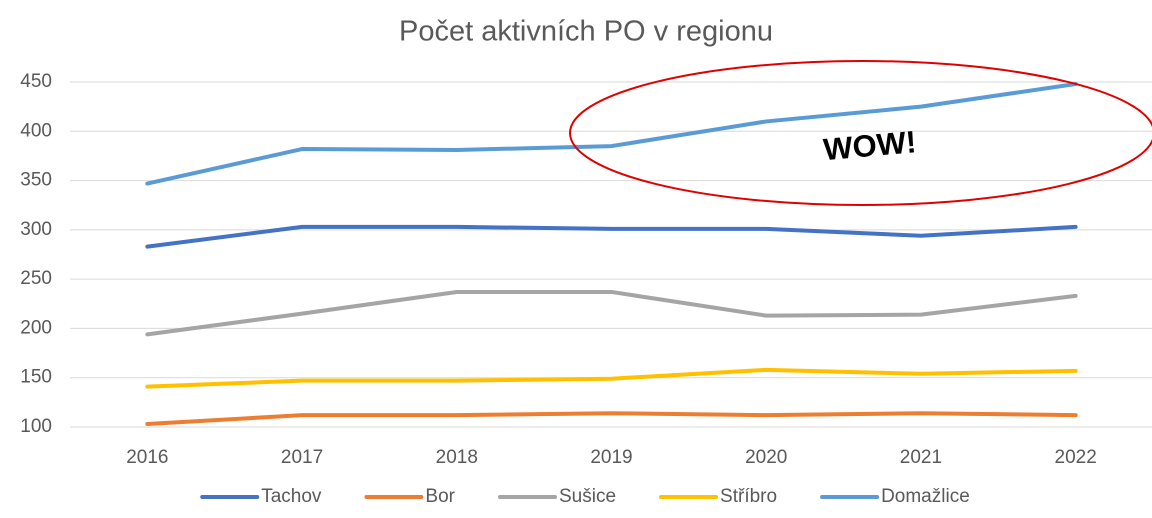  I want to click on annotation-text: WOW!, so click(870, 145).